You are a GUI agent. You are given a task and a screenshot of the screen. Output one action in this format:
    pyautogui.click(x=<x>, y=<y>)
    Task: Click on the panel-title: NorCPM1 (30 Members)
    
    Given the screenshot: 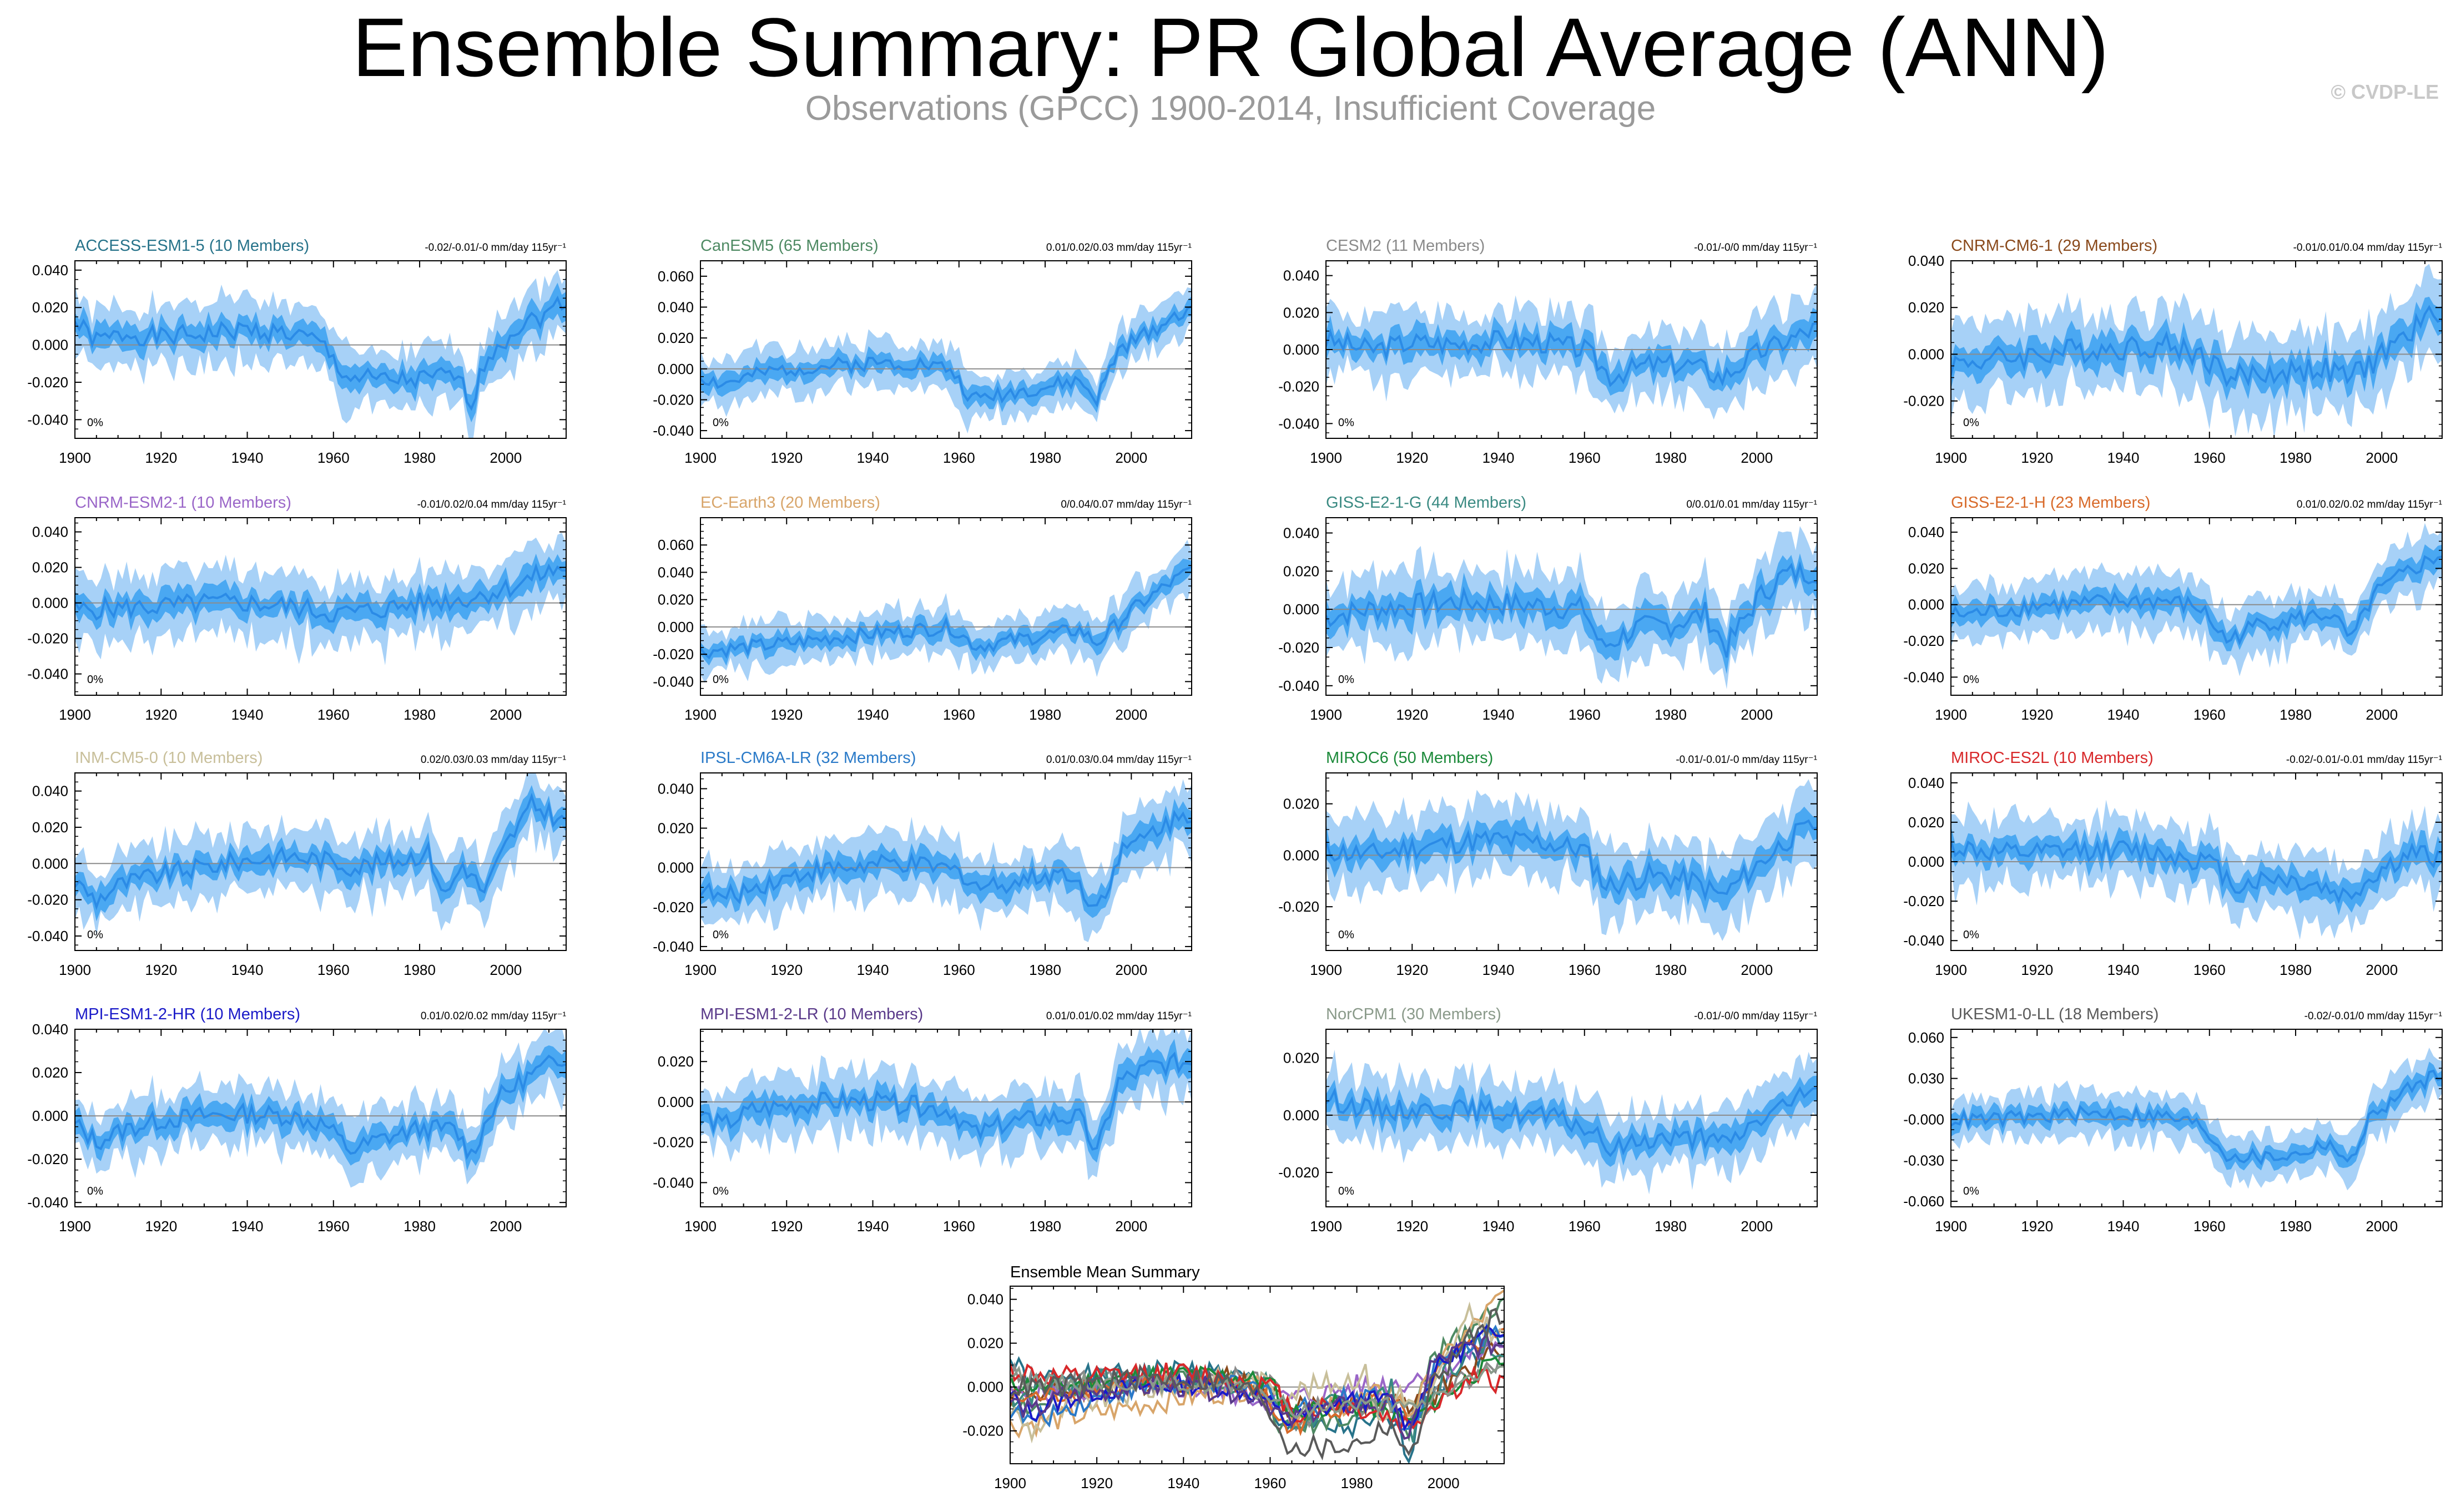 What is the action you would take?
    pyautogui.click(x=1413, y=1014)
    